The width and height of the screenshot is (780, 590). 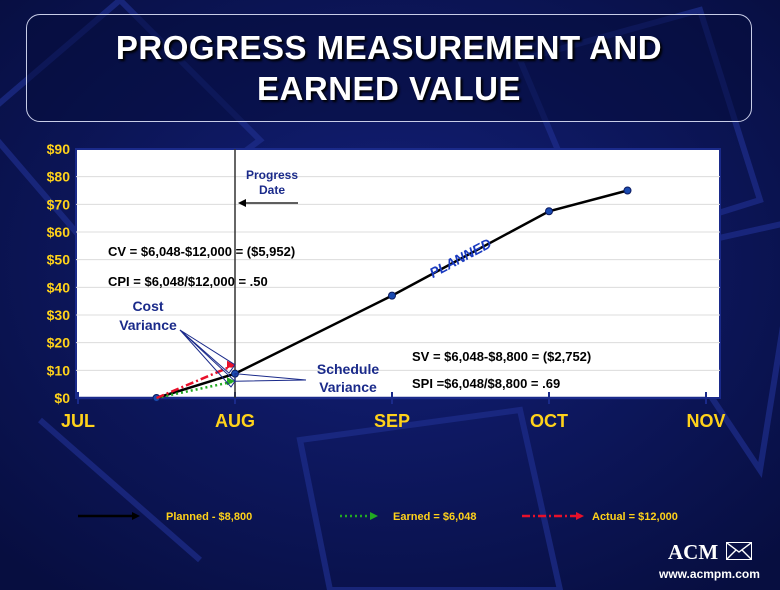 I want to click on legend-label: Planned - $8,800, so click(x=209, y=517).